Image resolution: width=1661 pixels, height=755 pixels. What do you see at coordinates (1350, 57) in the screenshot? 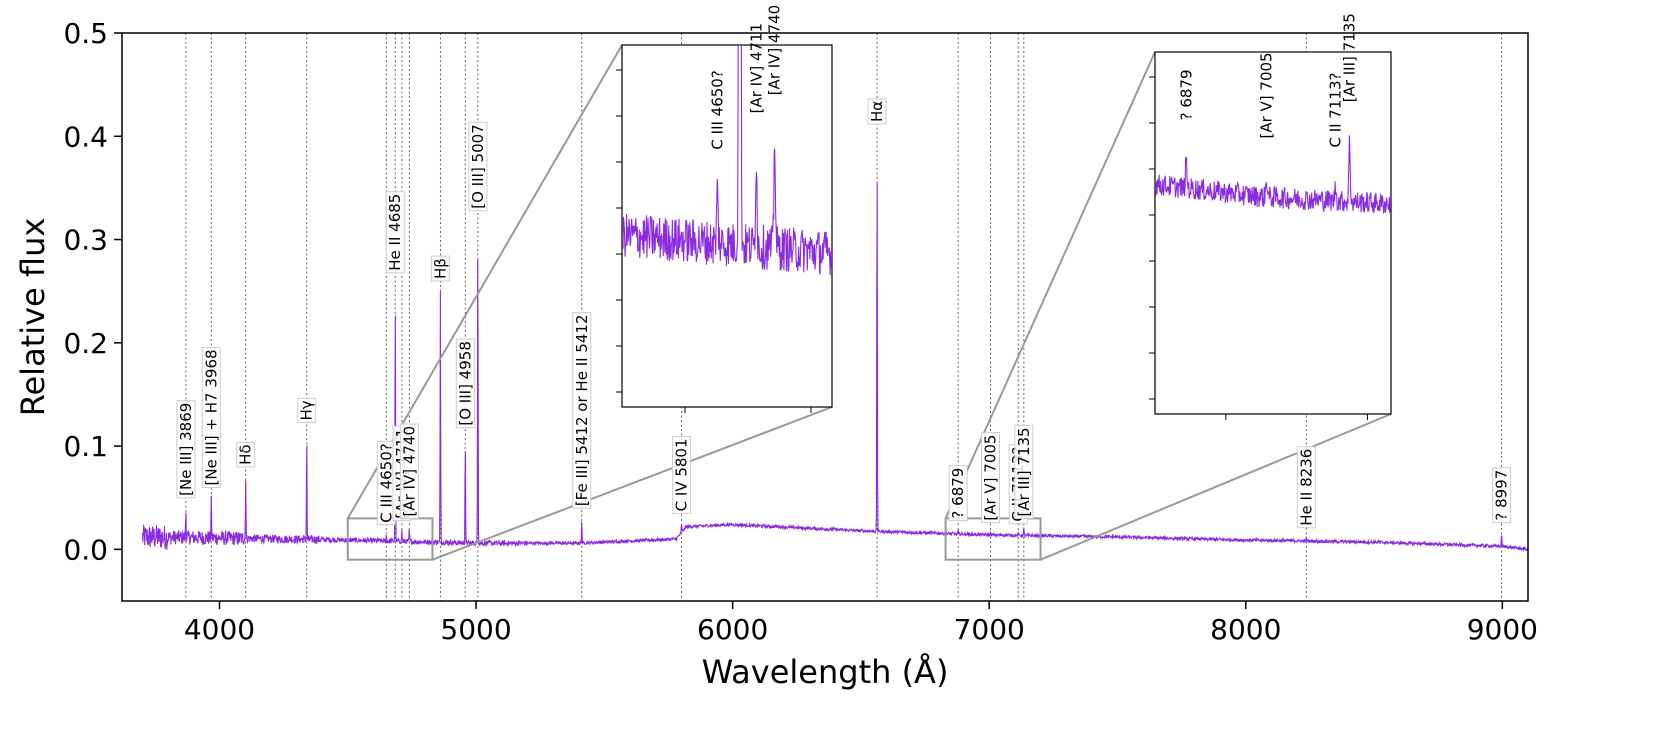
I see `inset-label-1-3: [Ar III] 7135` at bounding box center [1350, 57].